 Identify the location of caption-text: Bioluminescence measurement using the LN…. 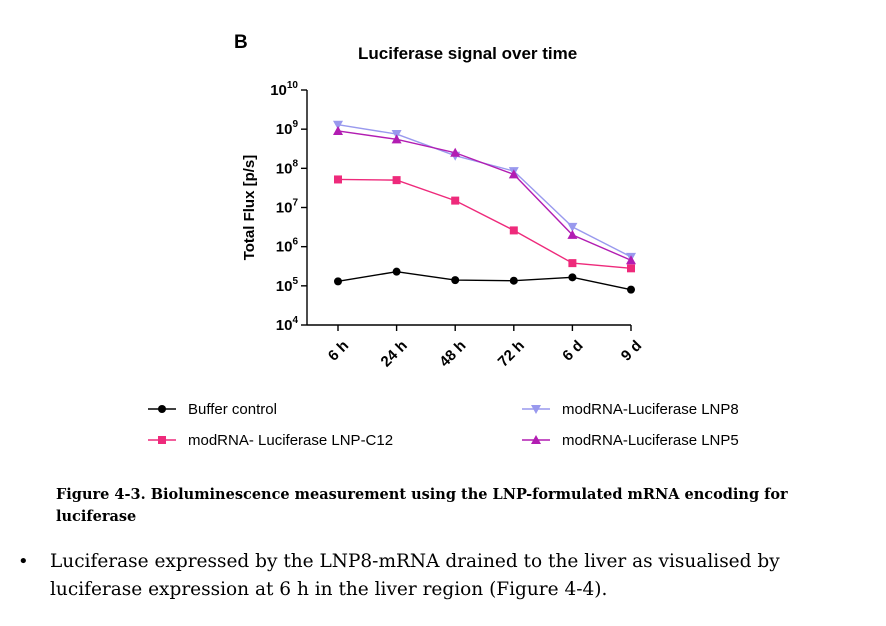
(422, 505).